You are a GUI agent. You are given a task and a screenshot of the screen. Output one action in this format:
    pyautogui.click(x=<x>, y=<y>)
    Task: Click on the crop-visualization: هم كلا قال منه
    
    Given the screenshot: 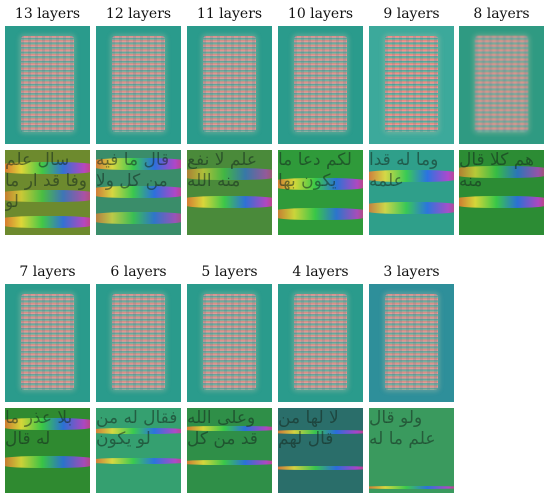 What is the action you would take?
    pyautogui.click(x=501, y=192)
    